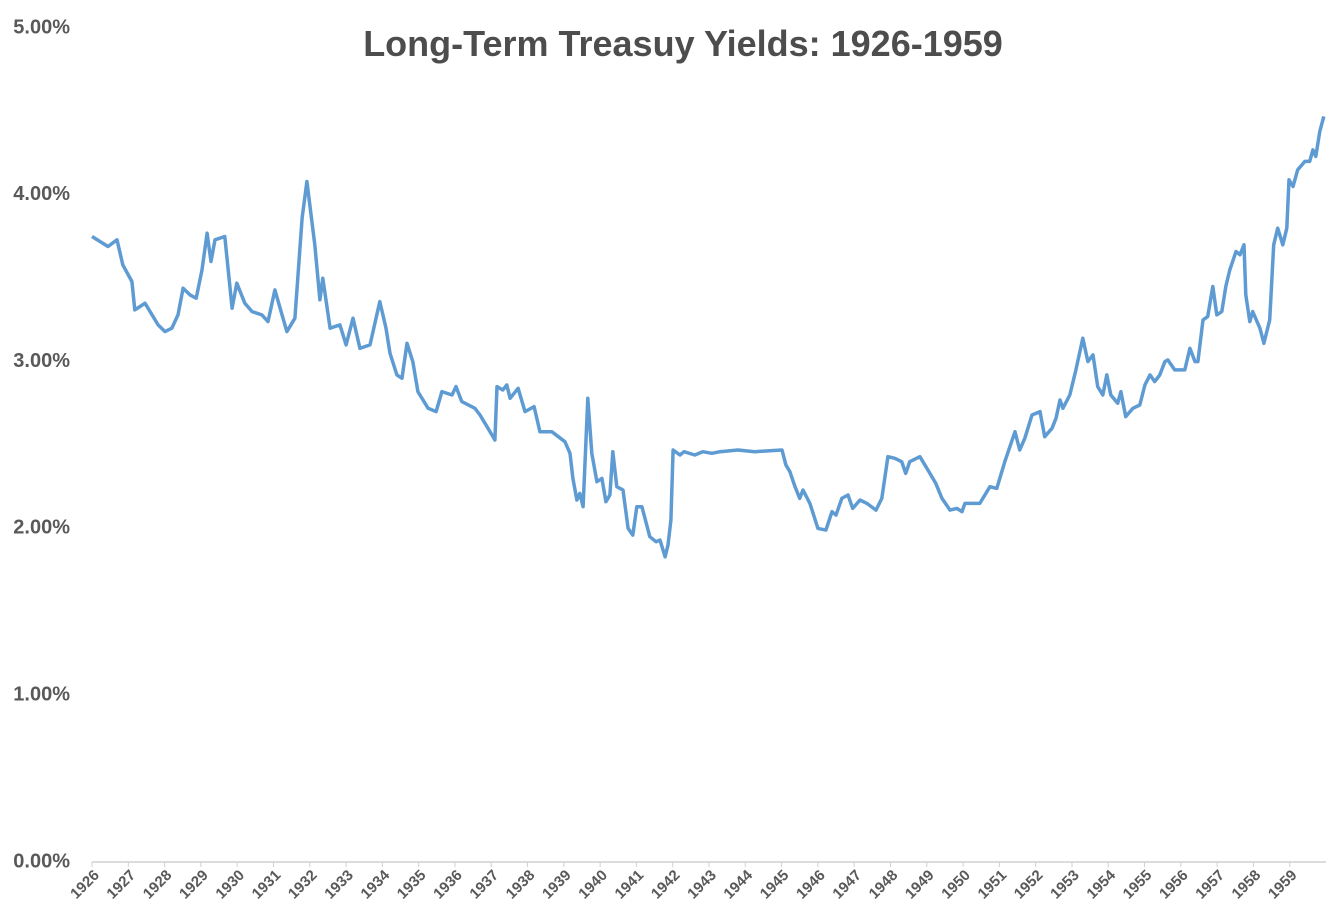 The image size is (1332, 916). What do you see at coordinates (739, 884) in the screenshot?
I see `x-tick-label: 1944` at bounding box center [739, 884].